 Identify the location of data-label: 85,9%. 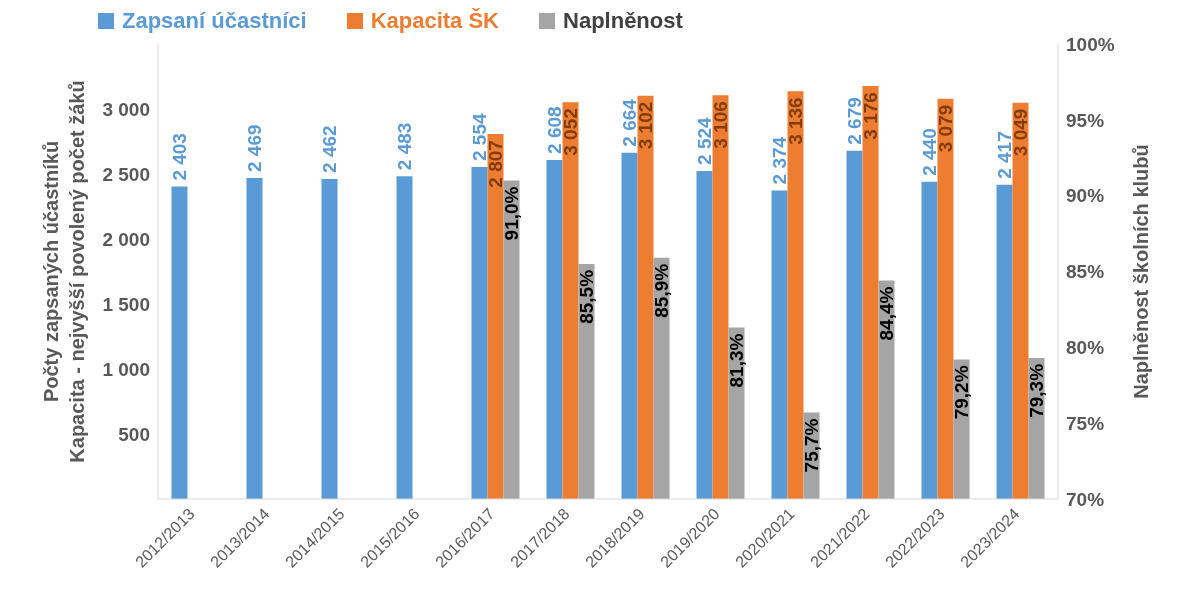
(661, 290).